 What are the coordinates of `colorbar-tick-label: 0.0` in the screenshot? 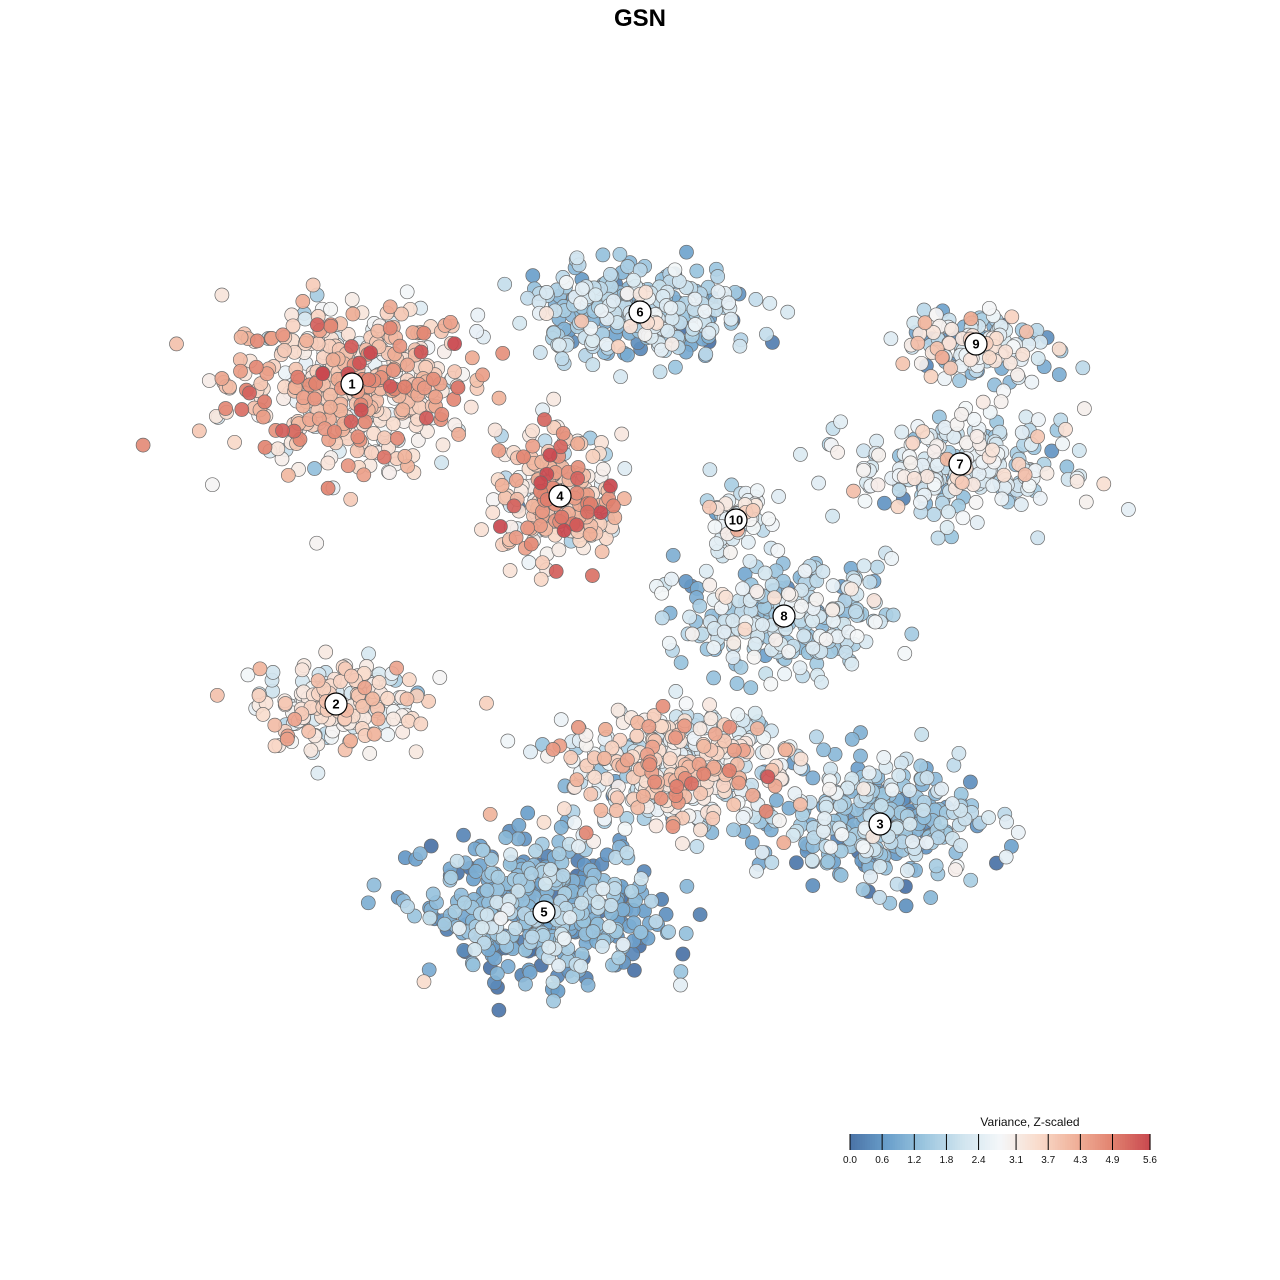 It's located at (850, 1160).